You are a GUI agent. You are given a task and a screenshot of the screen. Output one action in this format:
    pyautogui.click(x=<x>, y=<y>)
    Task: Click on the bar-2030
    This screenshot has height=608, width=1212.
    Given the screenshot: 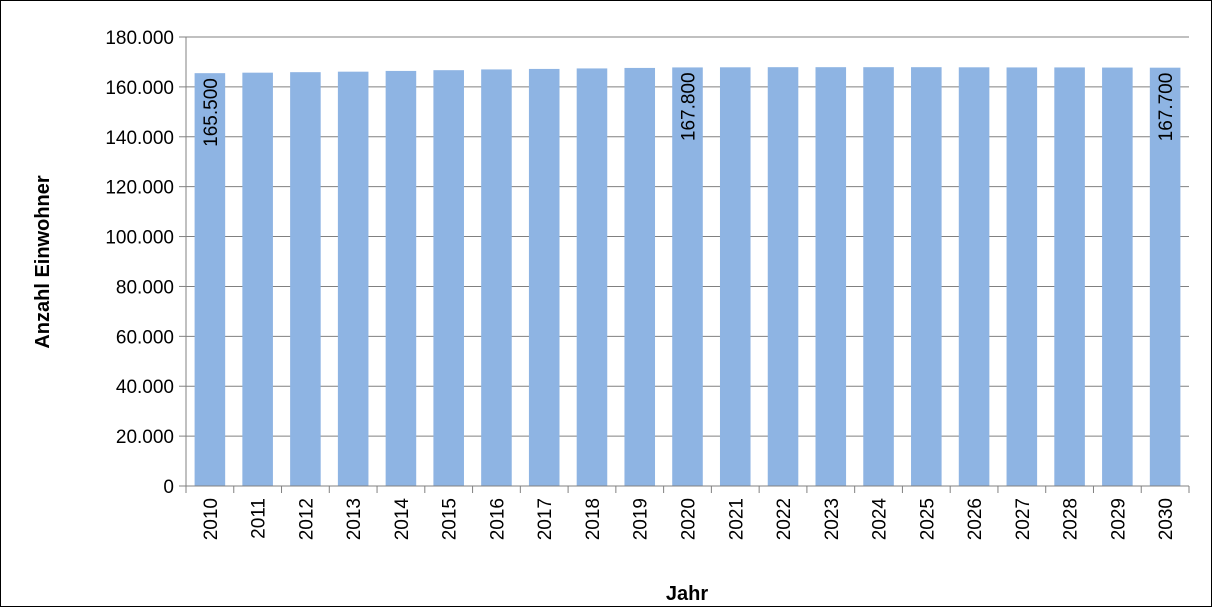 What is the action you would take?
    pyautogui.click(x=1165, y=276)
    